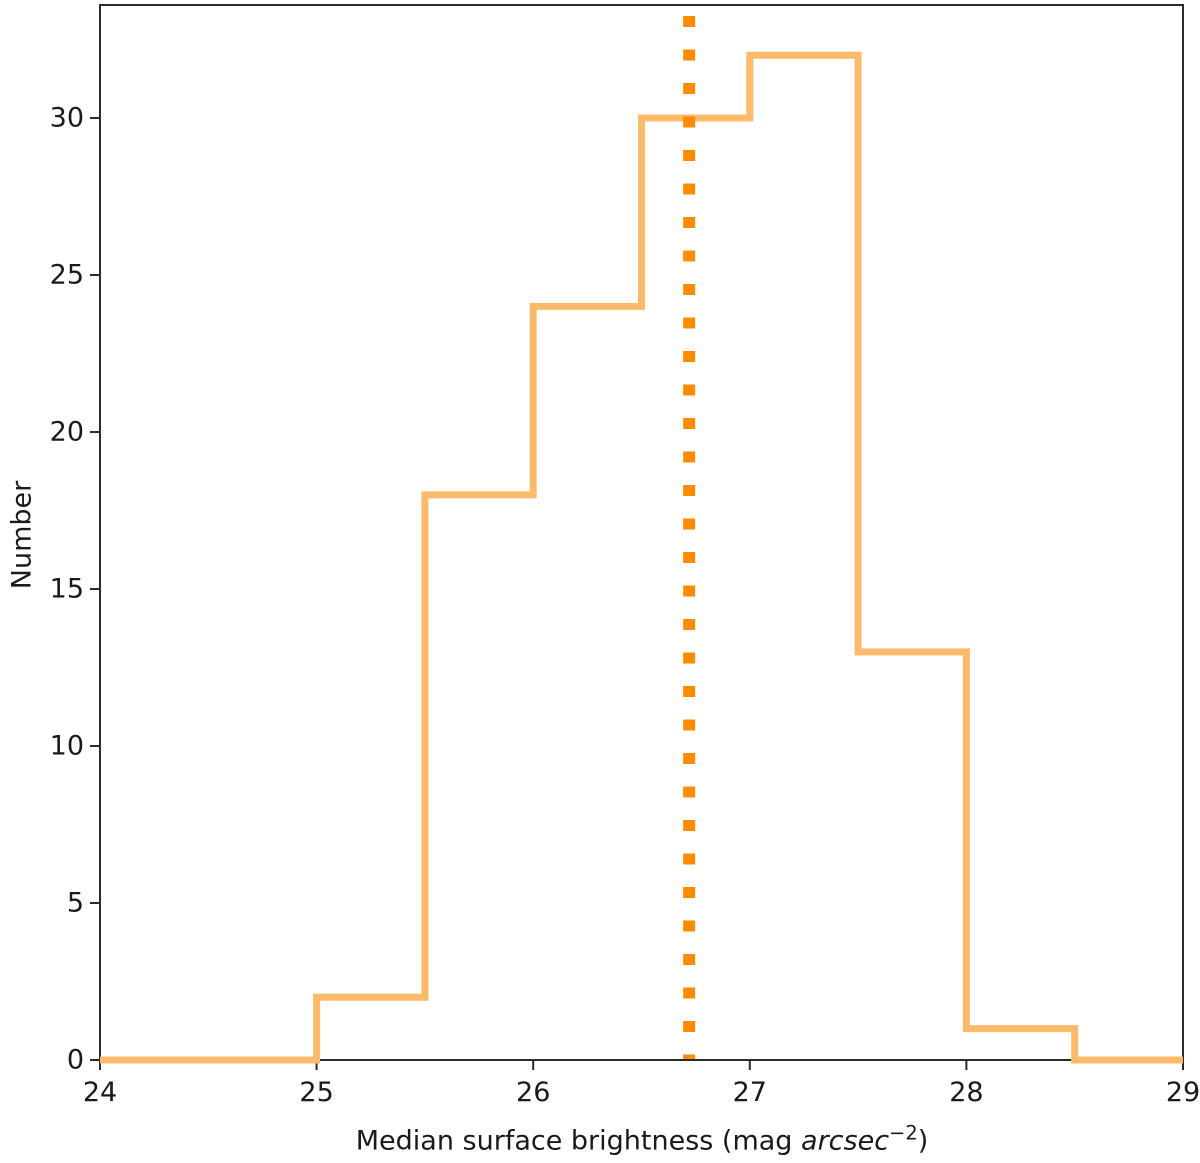 This screenshot has height=1163, width=1200. I want to click on y-axis-label-text: Number, so click(22, 535).